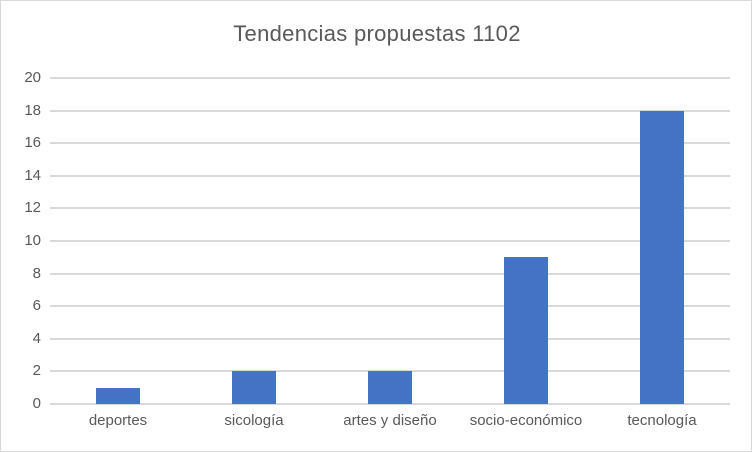 Image resolution: width=752 pixels, height=452 pixels. What do you see at coordinates (390, 404) in the screenshot?
I see `x-axis-line` at bounding box center [390, 404].